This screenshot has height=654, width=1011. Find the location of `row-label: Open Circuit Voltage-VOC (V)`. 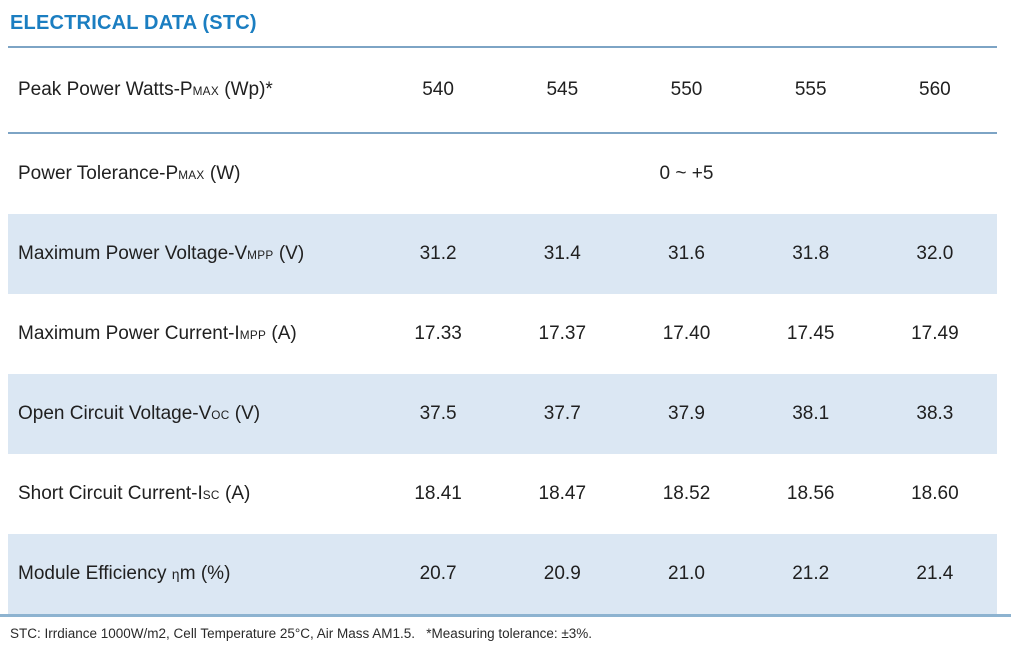

row-label: Open Circuit Voltage-VOC (V) is located at coordinates (192, 414).